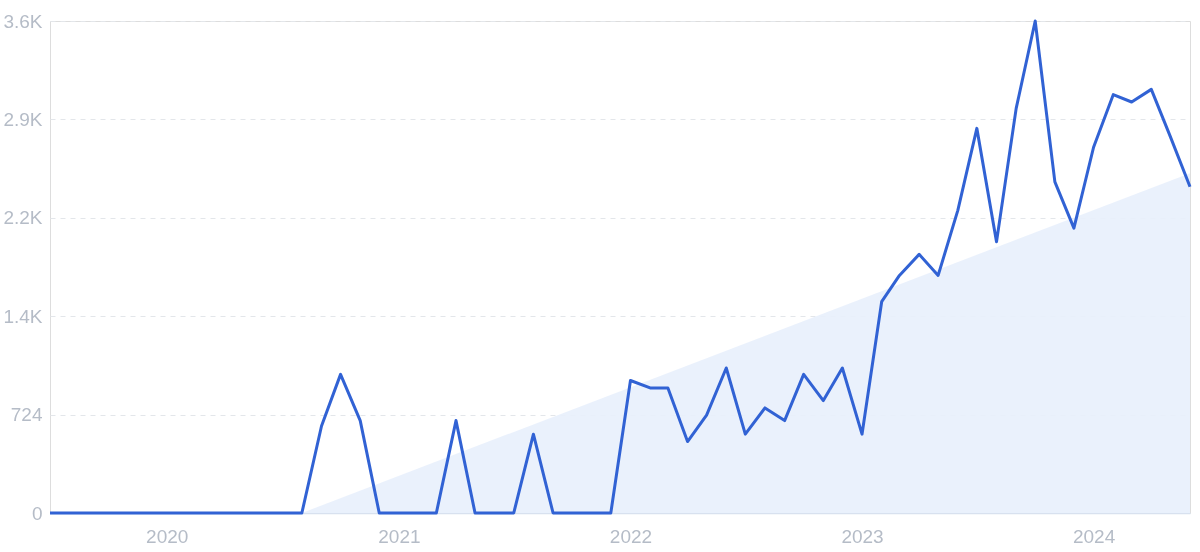  Describe the element at coordinates (23, 119) in the screenshot. I see `y-tick-label: 2.9K` at that location.